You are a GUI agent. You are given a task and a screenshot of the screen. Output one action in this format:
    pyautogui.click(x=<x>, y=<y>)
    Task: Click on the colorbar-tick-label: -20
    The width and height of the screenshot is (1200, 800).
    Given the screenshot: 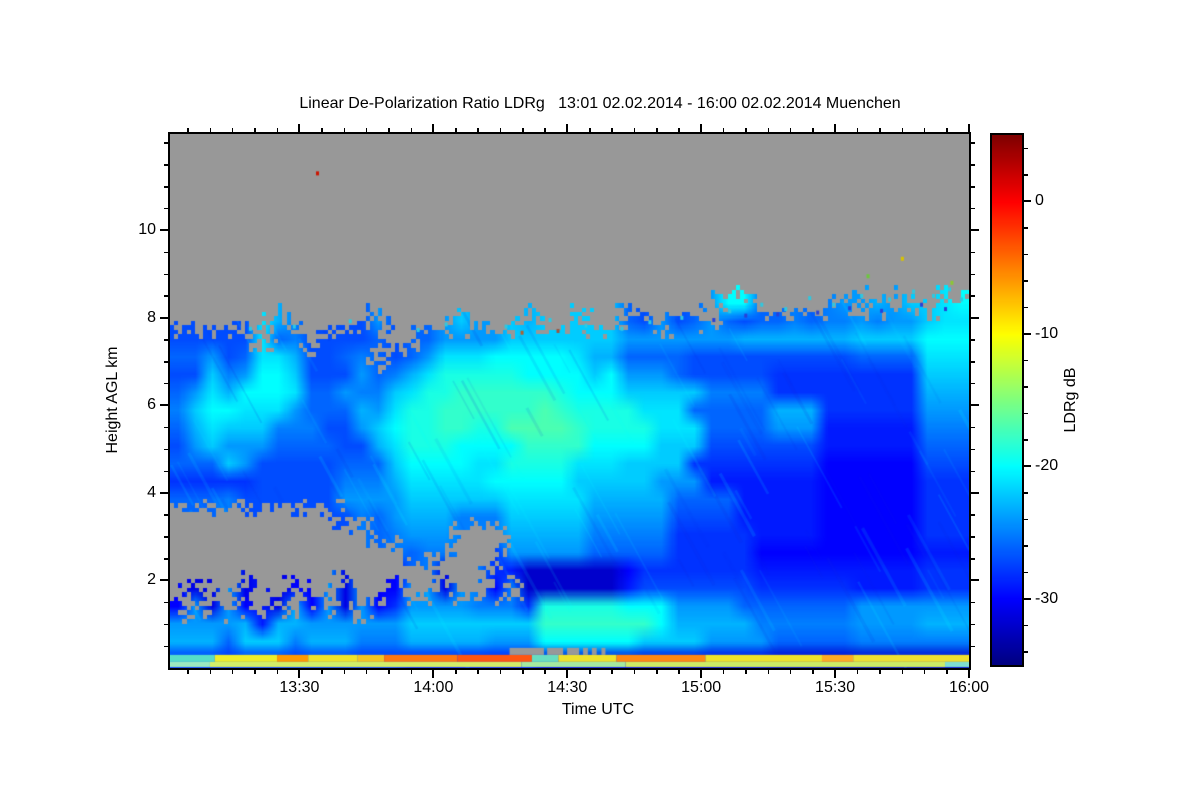 What is the action you would take?
    pyautogui.click(x=1047, y=466)
    